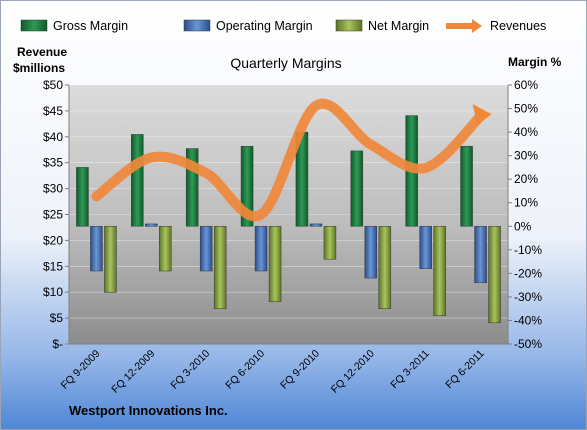  I want to click on left-tick-label: $40, so click(53, 137).